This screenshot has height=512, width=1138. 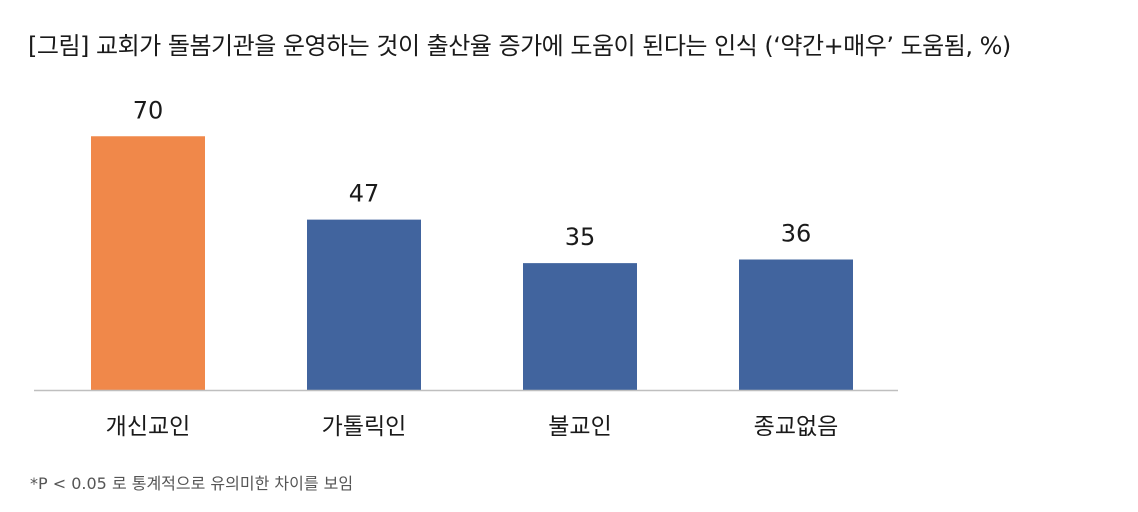 I want to click on category-label-3: 불교인, so click(x=579, y=427).